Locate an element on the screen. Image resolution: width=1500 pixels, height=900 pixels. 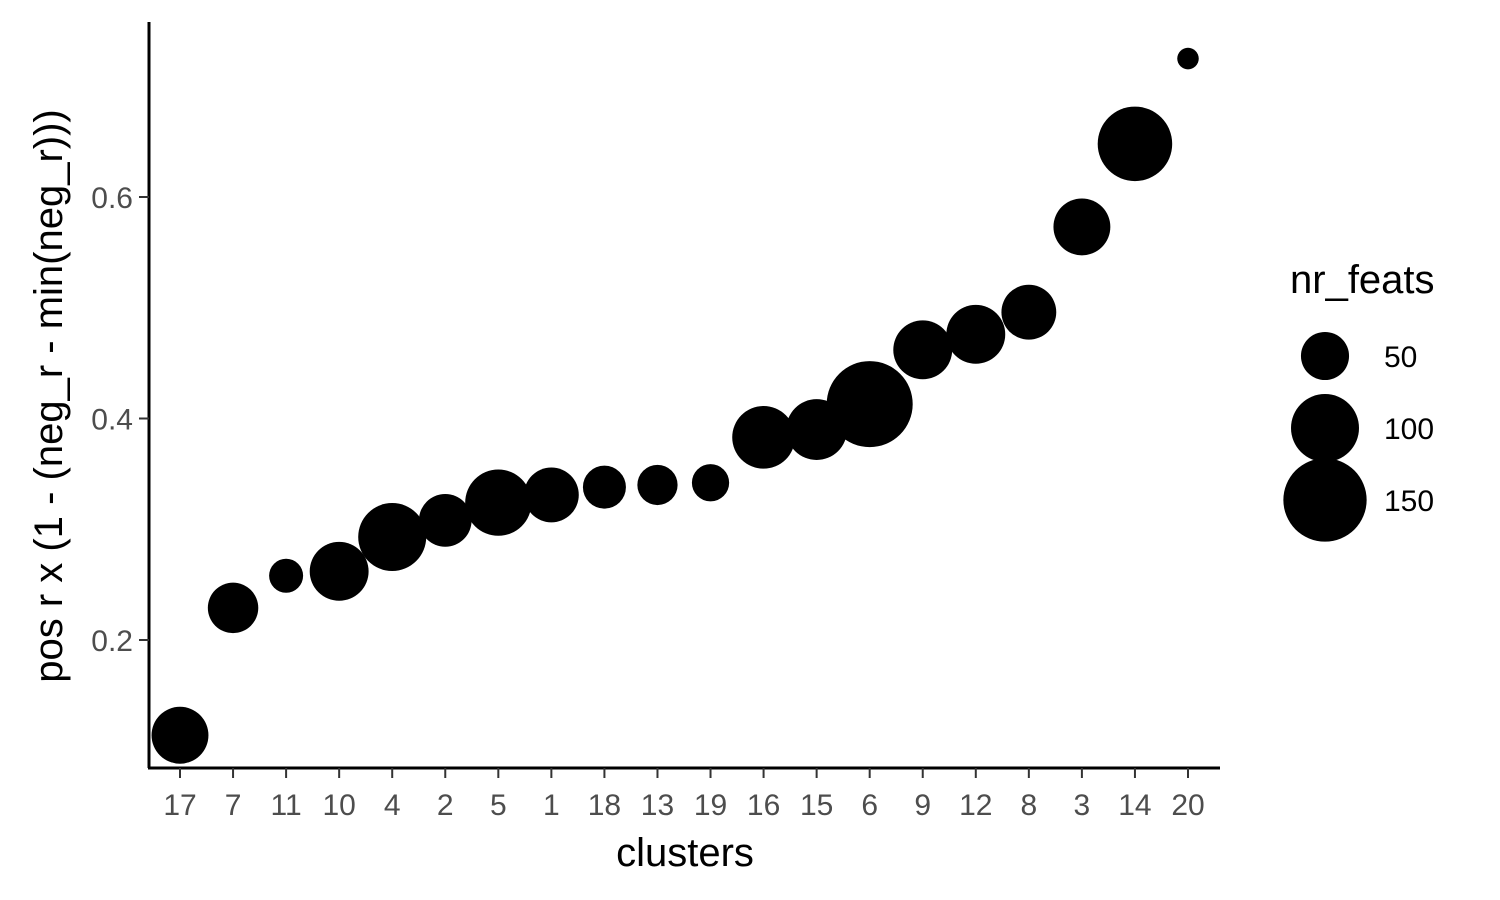
legend-label-150: 150 is located at coordinates (1409, 501).